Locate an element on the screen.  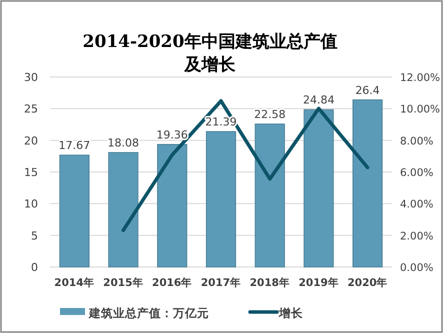
y-tick-label: 25 is located at coordinates (31, 109).